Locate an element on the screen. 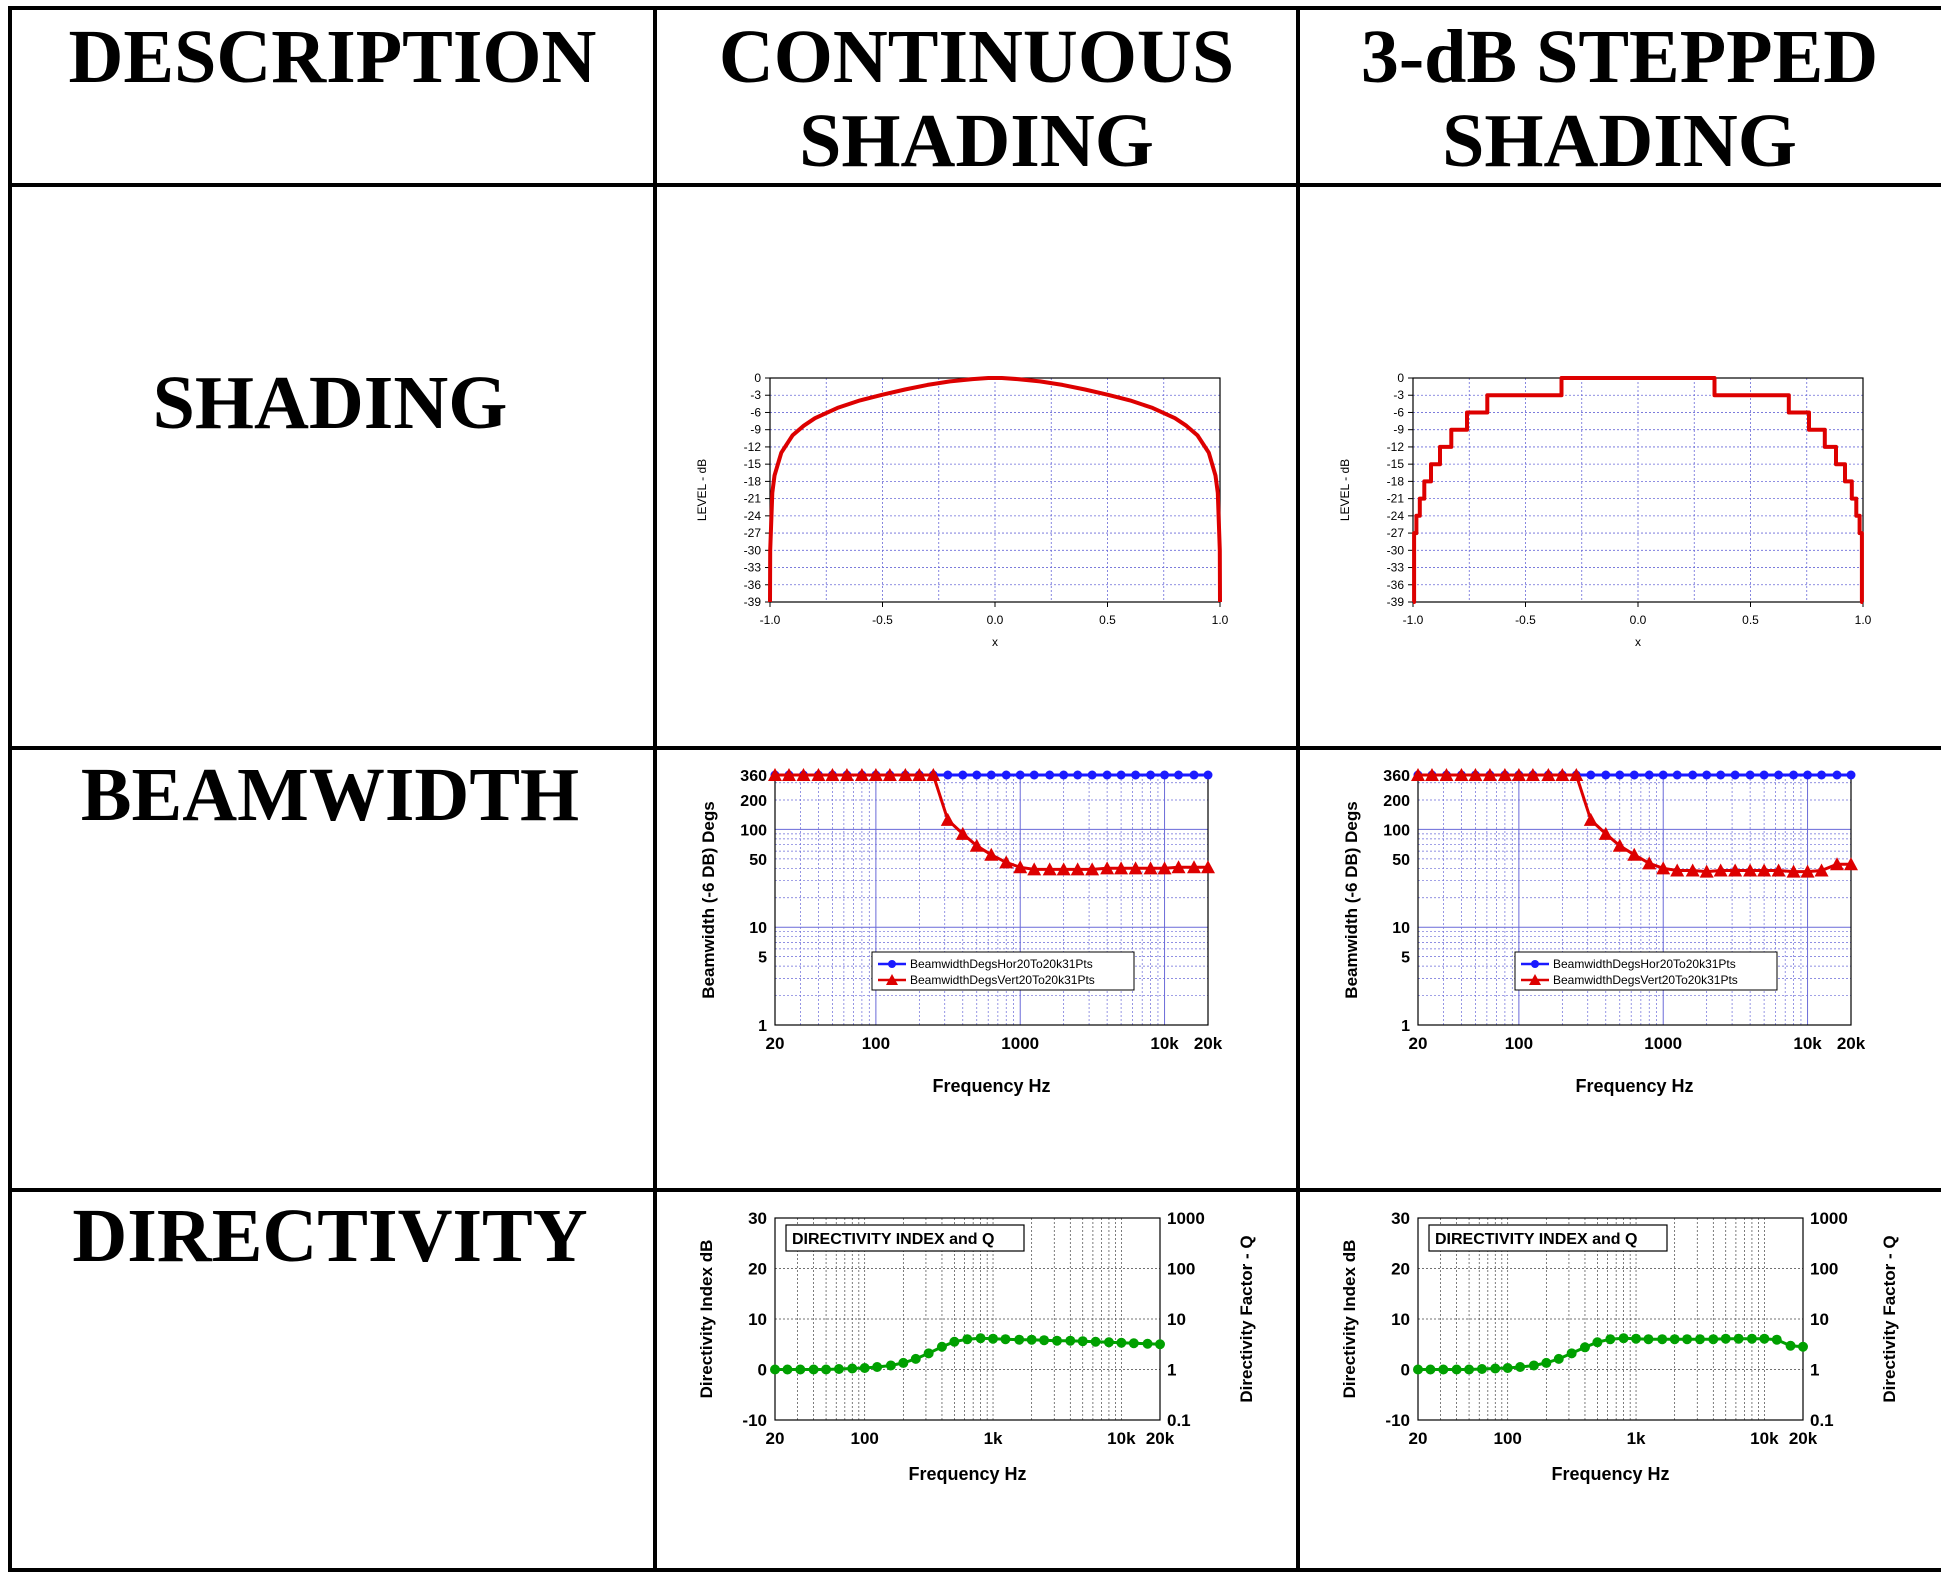  beamwidth-continuous-legend-vert-marker is located at coordinates (892, 979).